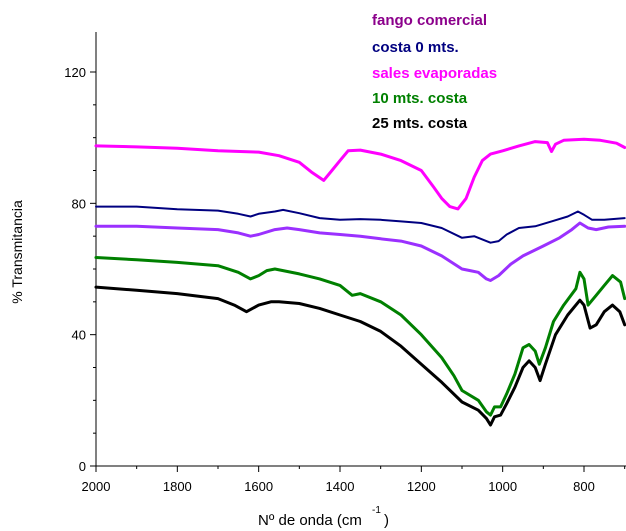 The height and width of the screenshot is (531, 626). I want to click on y-axis-label: % Transmitancia, so click(17, 252).